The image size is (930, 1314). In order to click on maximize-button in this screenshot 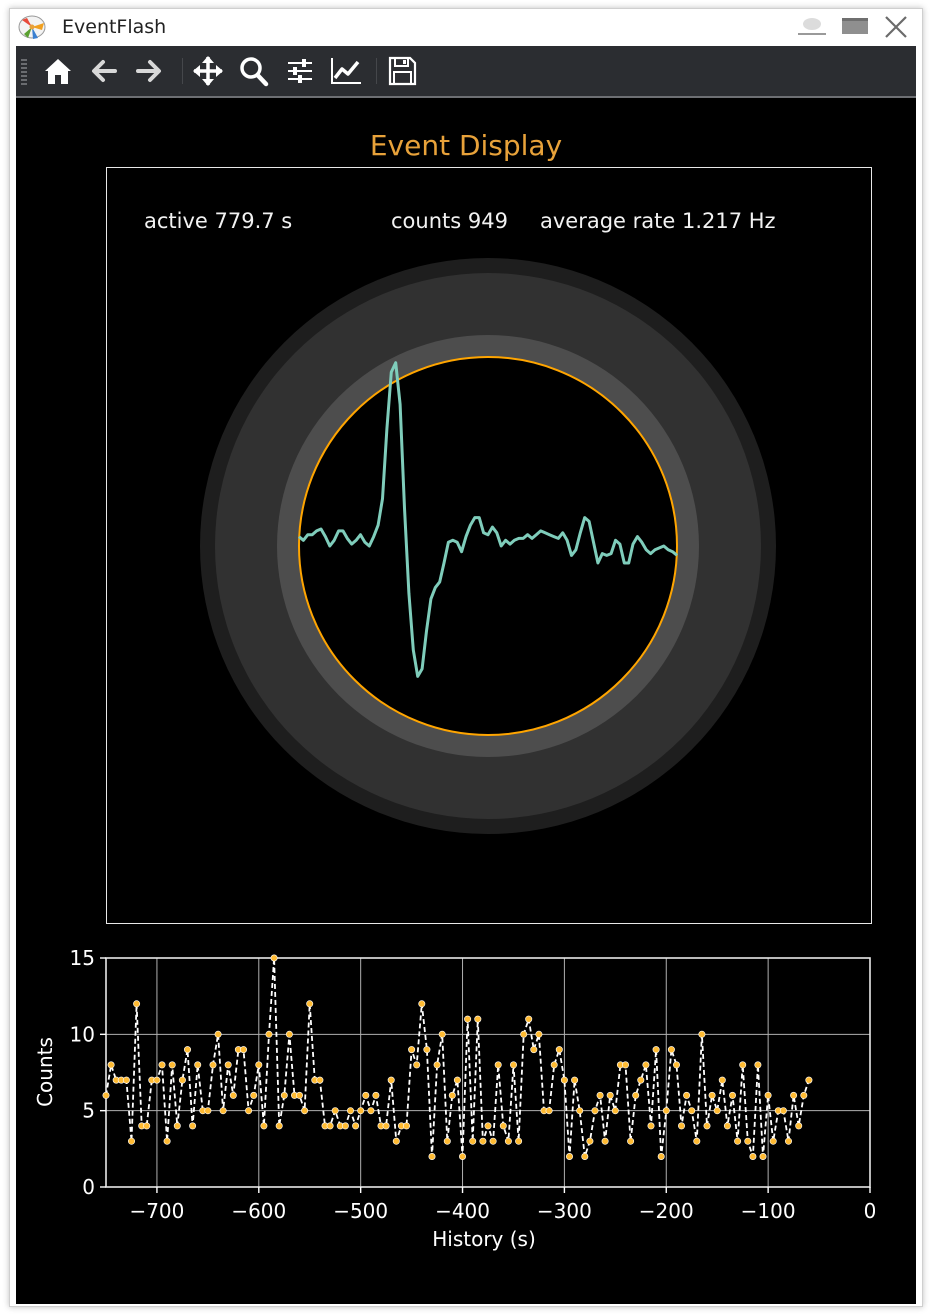, I will do `click(855, 27)`.